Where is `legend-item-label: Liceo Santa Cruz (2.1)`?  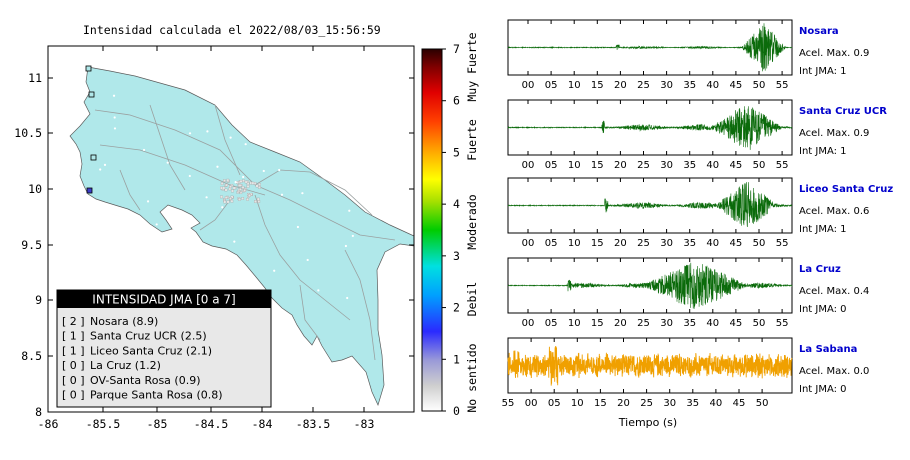
legend-item-label: Liceo Santa Cruz (2.1) is located at coordinates (151, 350).